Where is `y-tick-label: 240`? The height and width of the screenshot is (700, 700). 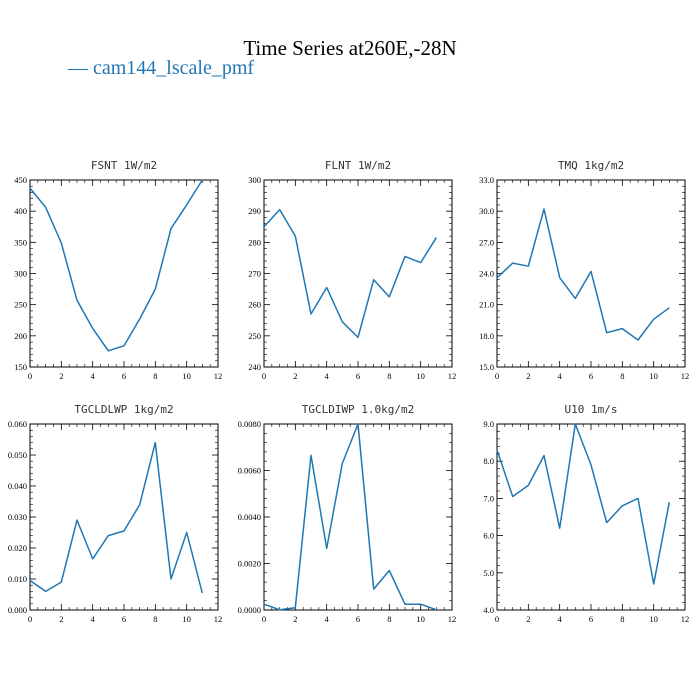 y-tick-label: 240 is located at coordinates (254, 367).